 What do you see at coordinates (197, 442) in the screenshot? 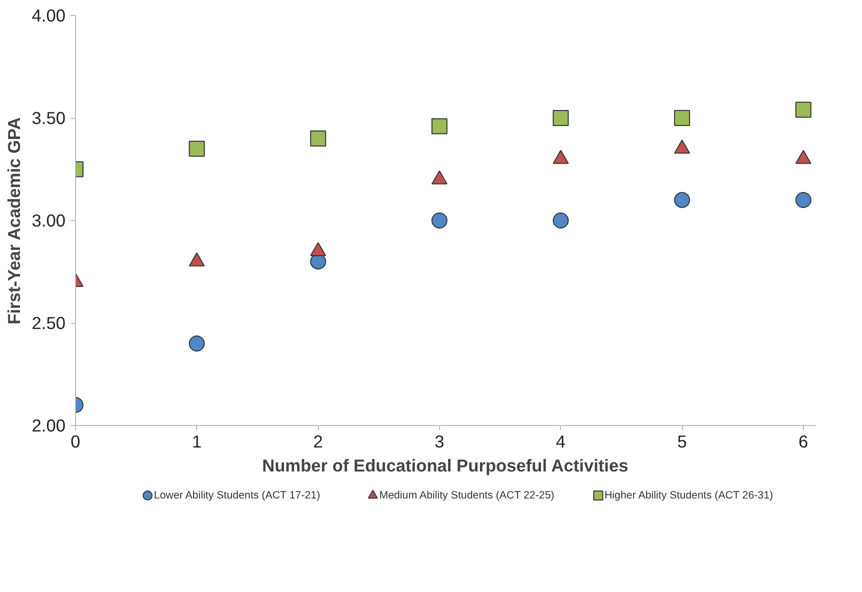
I see `x-tick-label: 1` at bounding box center [197, 442].